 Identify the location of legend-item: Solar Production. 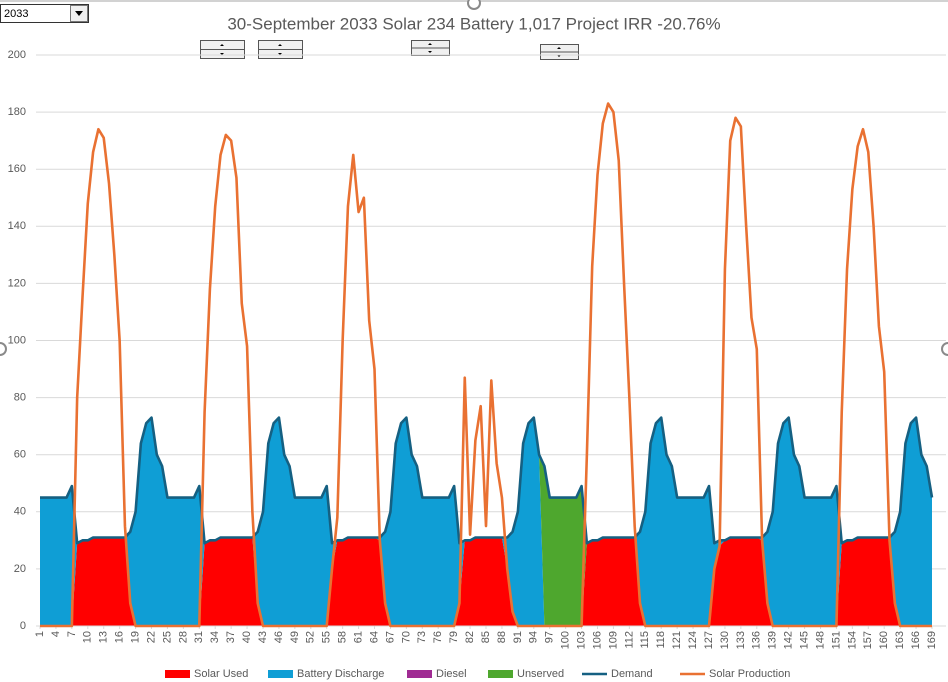
(735, 674).